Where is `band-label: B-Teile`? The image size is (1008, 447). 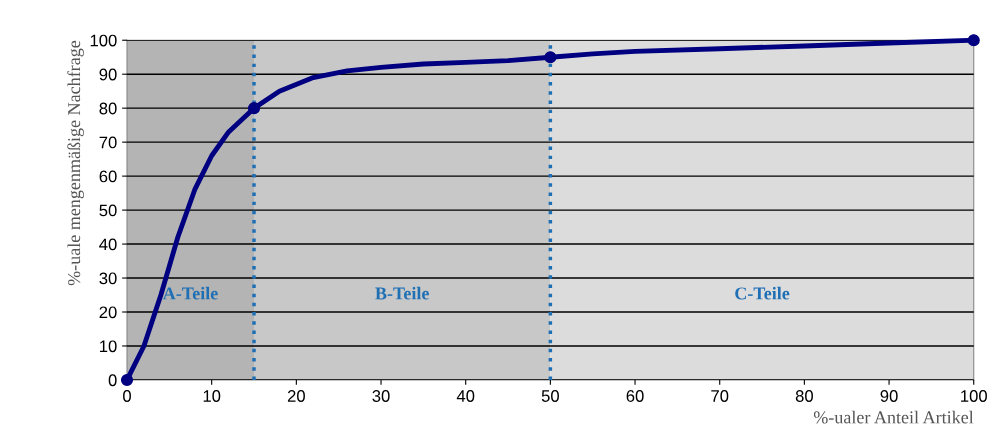 band-label: B-Teile is located at coordinates (402, 293).